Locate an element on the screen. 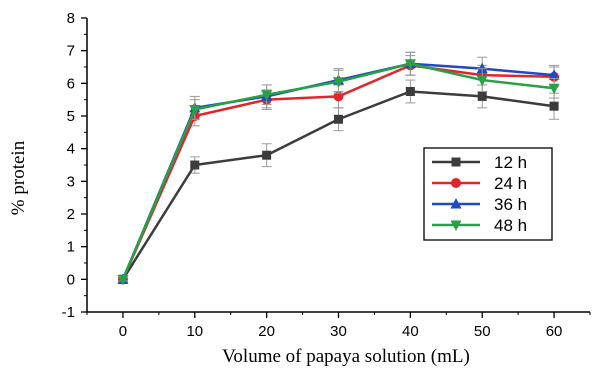 This screenshot has width=600, height=371. legend: 12 h 24 h 36 h 48 h is located at coordinates (488, 194).